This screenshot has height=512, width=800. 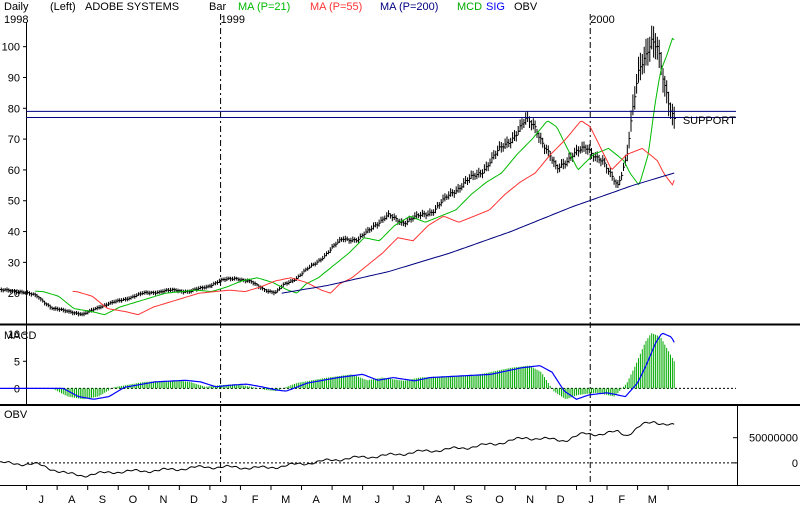 What do you see at coordinates (409, 7) in the screenshot?
I see `ma200-legend: MA (P=200)` at bounding box center [409, 7].